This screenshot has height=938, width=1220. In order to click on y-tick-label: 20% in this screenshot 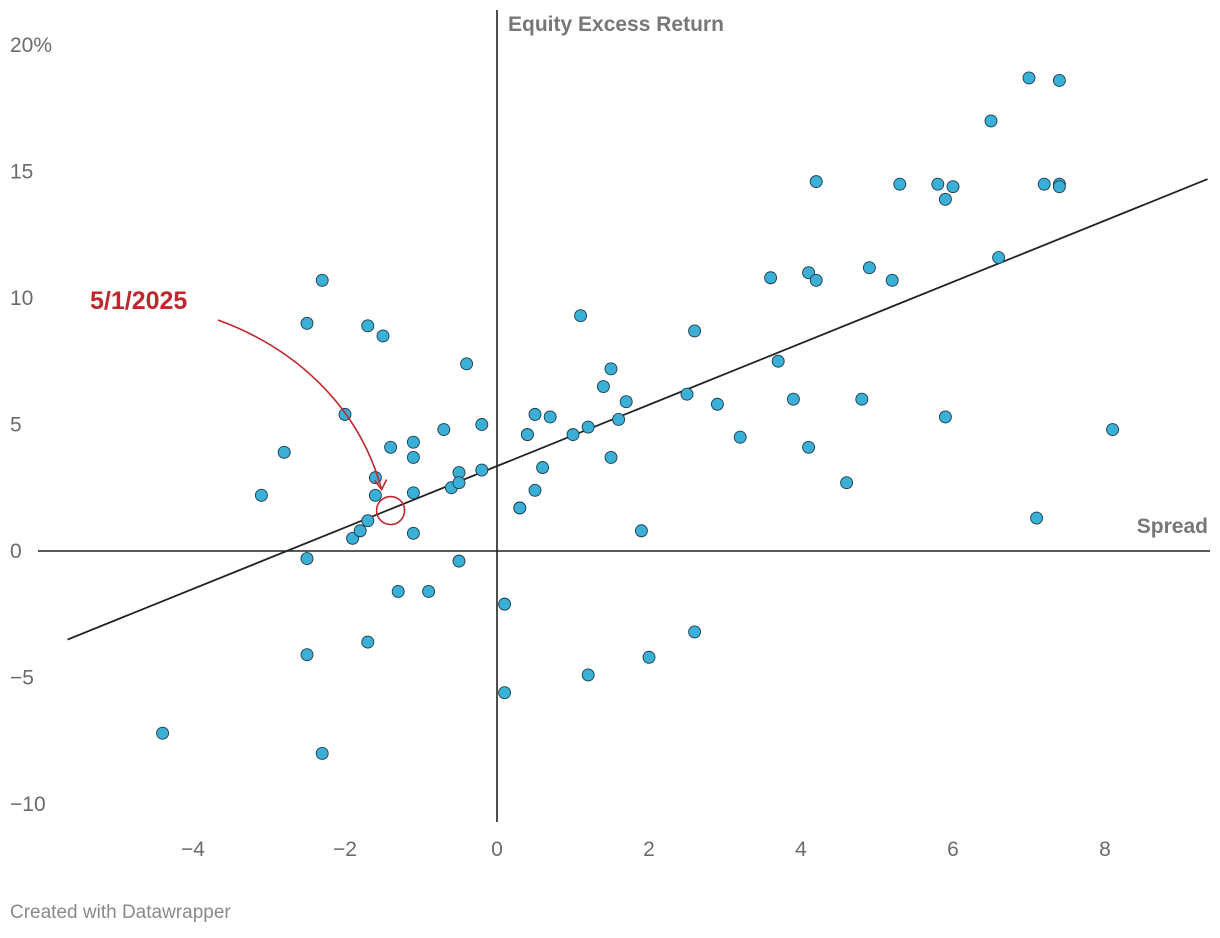, I will do `click(31, 45)`.